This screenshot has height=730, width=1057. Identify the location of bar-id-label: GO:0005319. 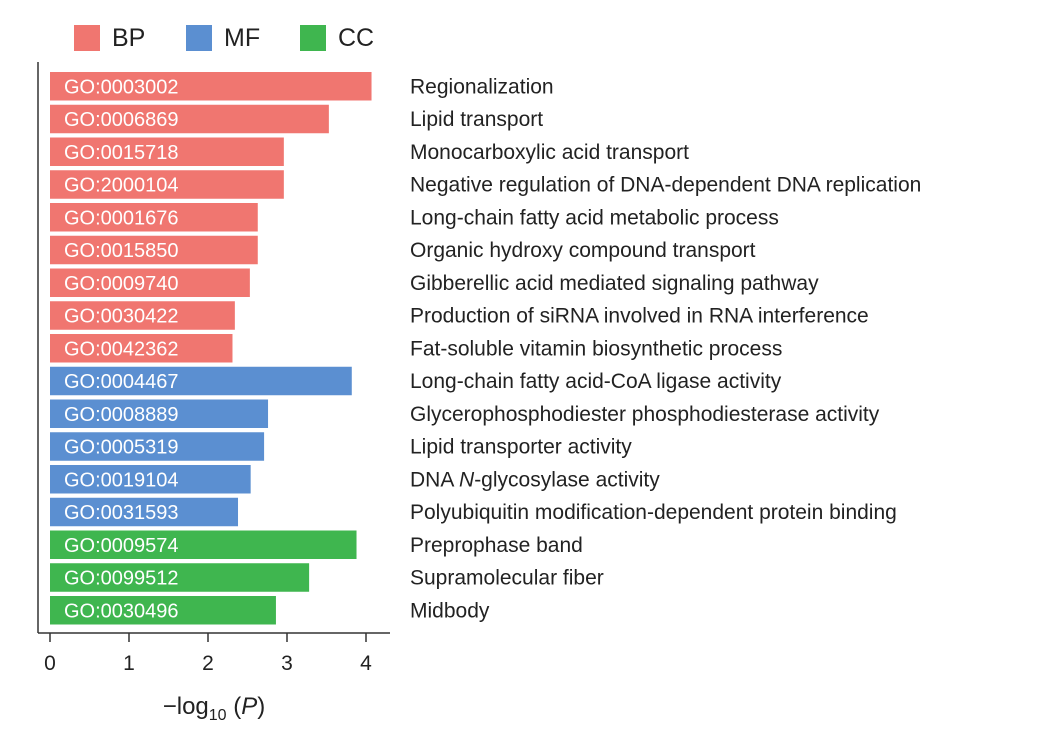
(121, 448).